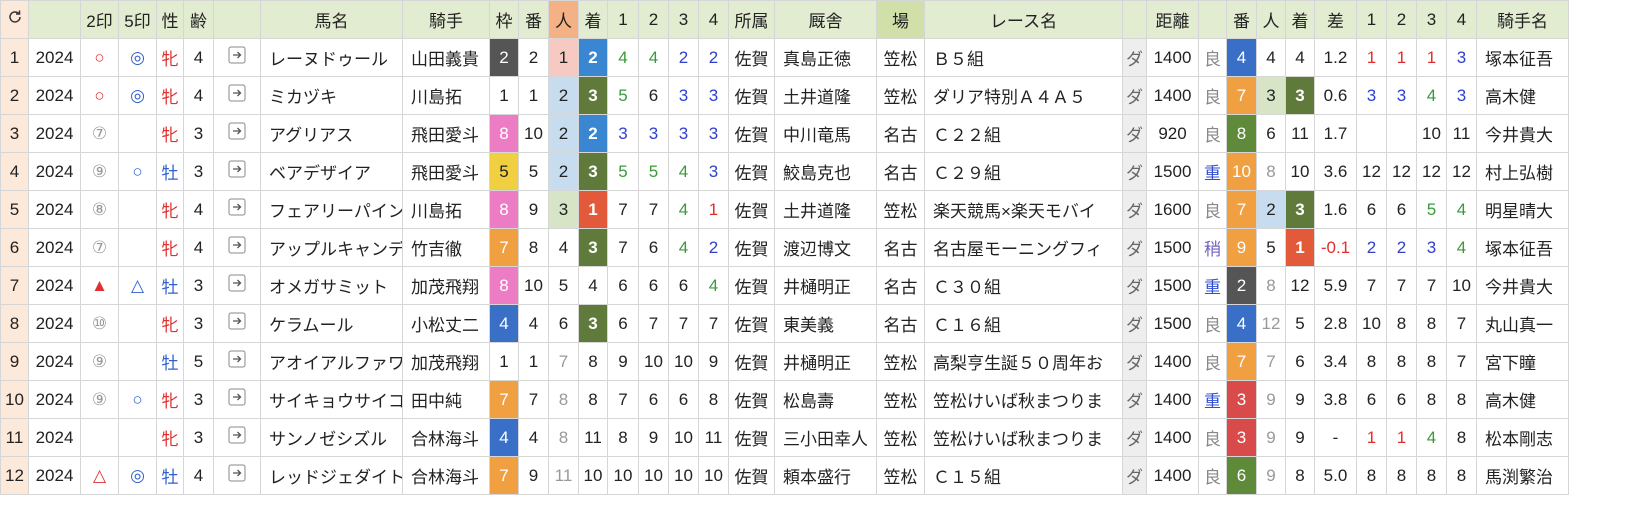 This screenshot has height=513, width=1639. What do you see at coordinates (623, 171) in the screenshot?
I see `pos-1: 5` at bounding box center [623, 171].